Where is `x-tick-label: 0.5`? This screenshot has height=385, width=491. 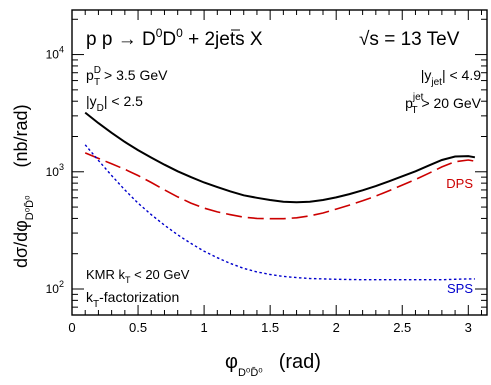 x-tick-label: 0.5 is located at coordinates (138, 327).